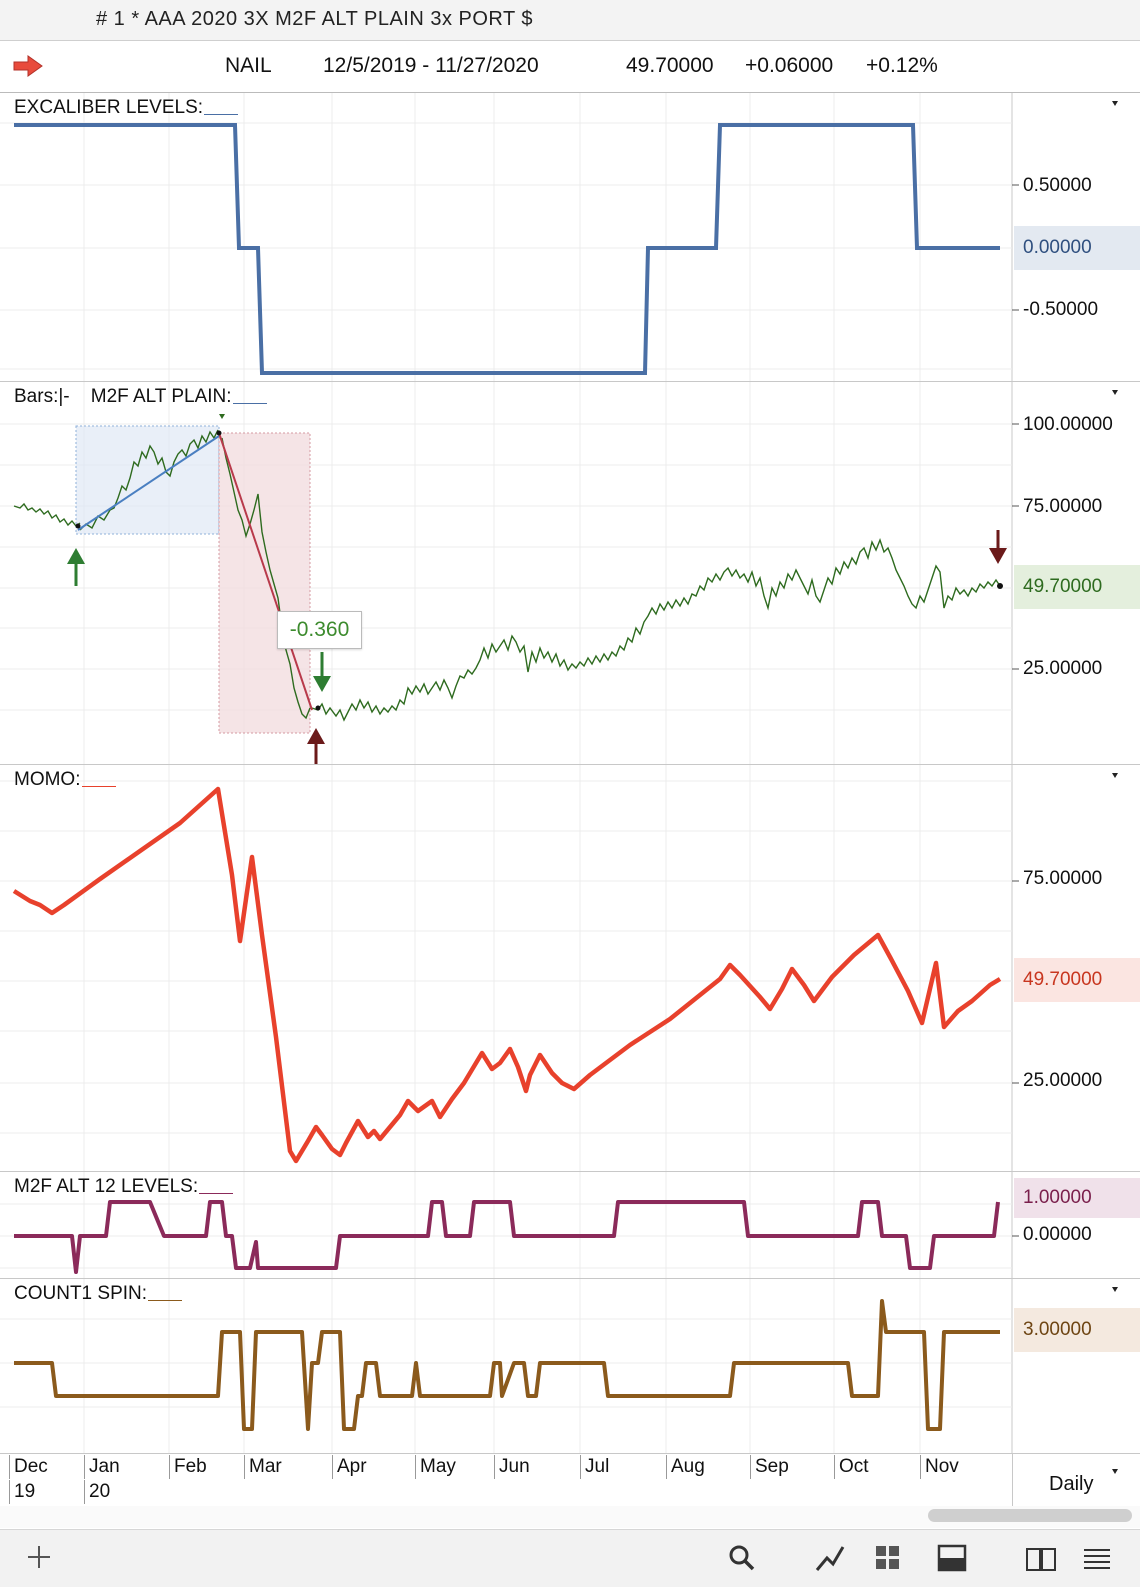  What do you see at coordinates (98, 1294) in the screenshot?
I see `count1-label: COUNT1 SPIN:` at bounding box center [98, 1294].